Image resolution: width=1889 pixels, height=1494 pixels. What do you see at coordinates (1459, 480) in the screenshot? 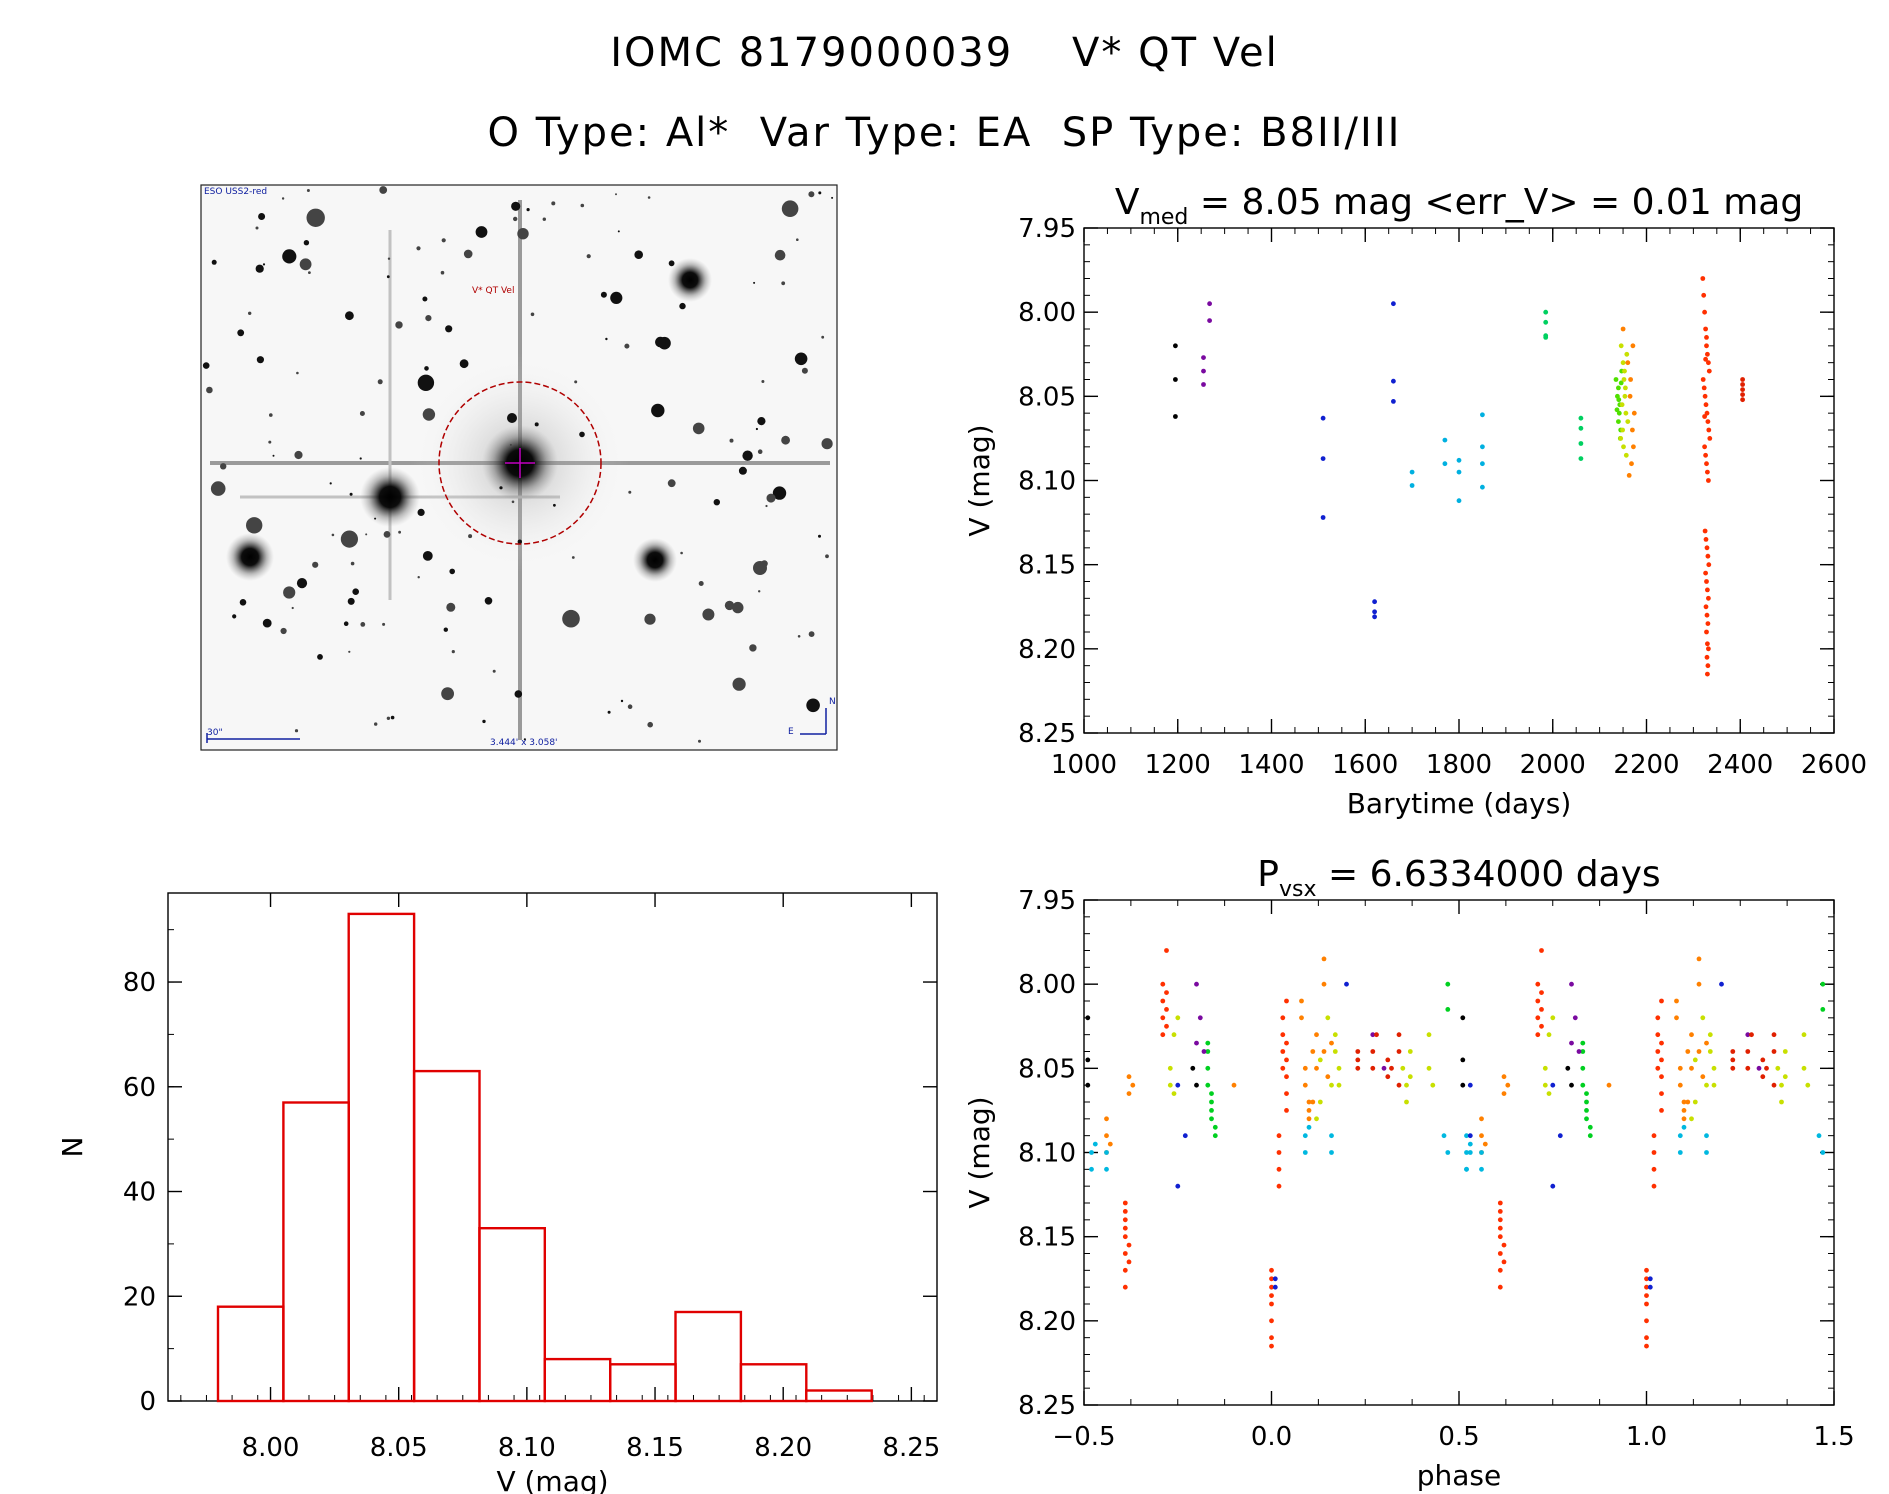
I see `lightcurve-axes-frame` at bounding box center [1459, 480].